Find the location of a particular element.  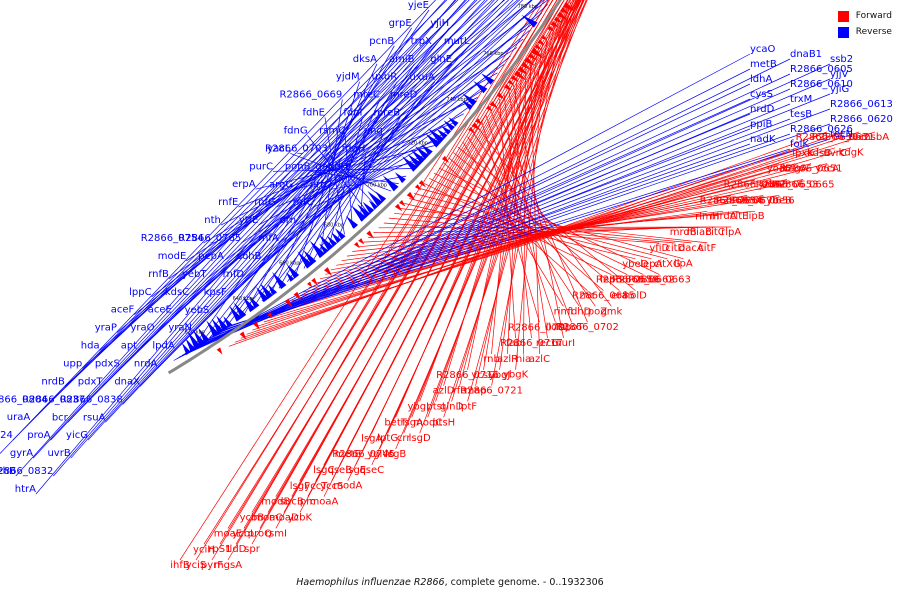

gene-label-r2866-0670: R2866_0670 is located at coordinates (747, 200).